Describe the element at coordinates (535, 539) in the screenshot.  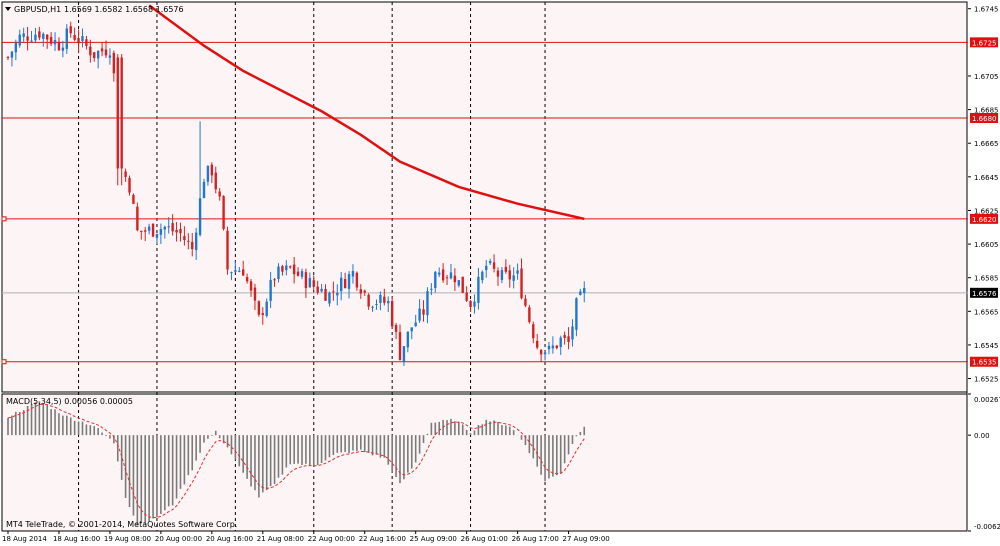
I see `time-tick-label: 26 Aug 17:00` at that location.